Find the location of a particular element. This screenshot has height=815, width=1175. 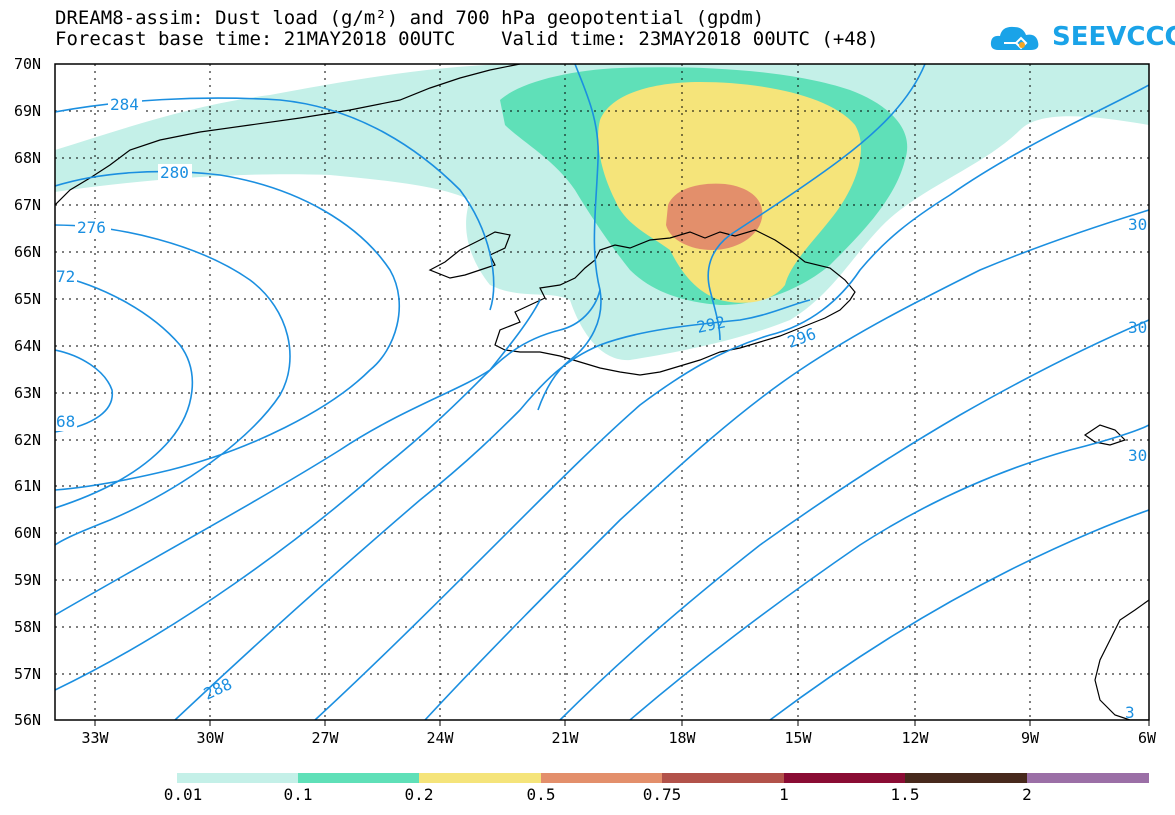

lat-label: 61N is located at coordinates (27, 486).